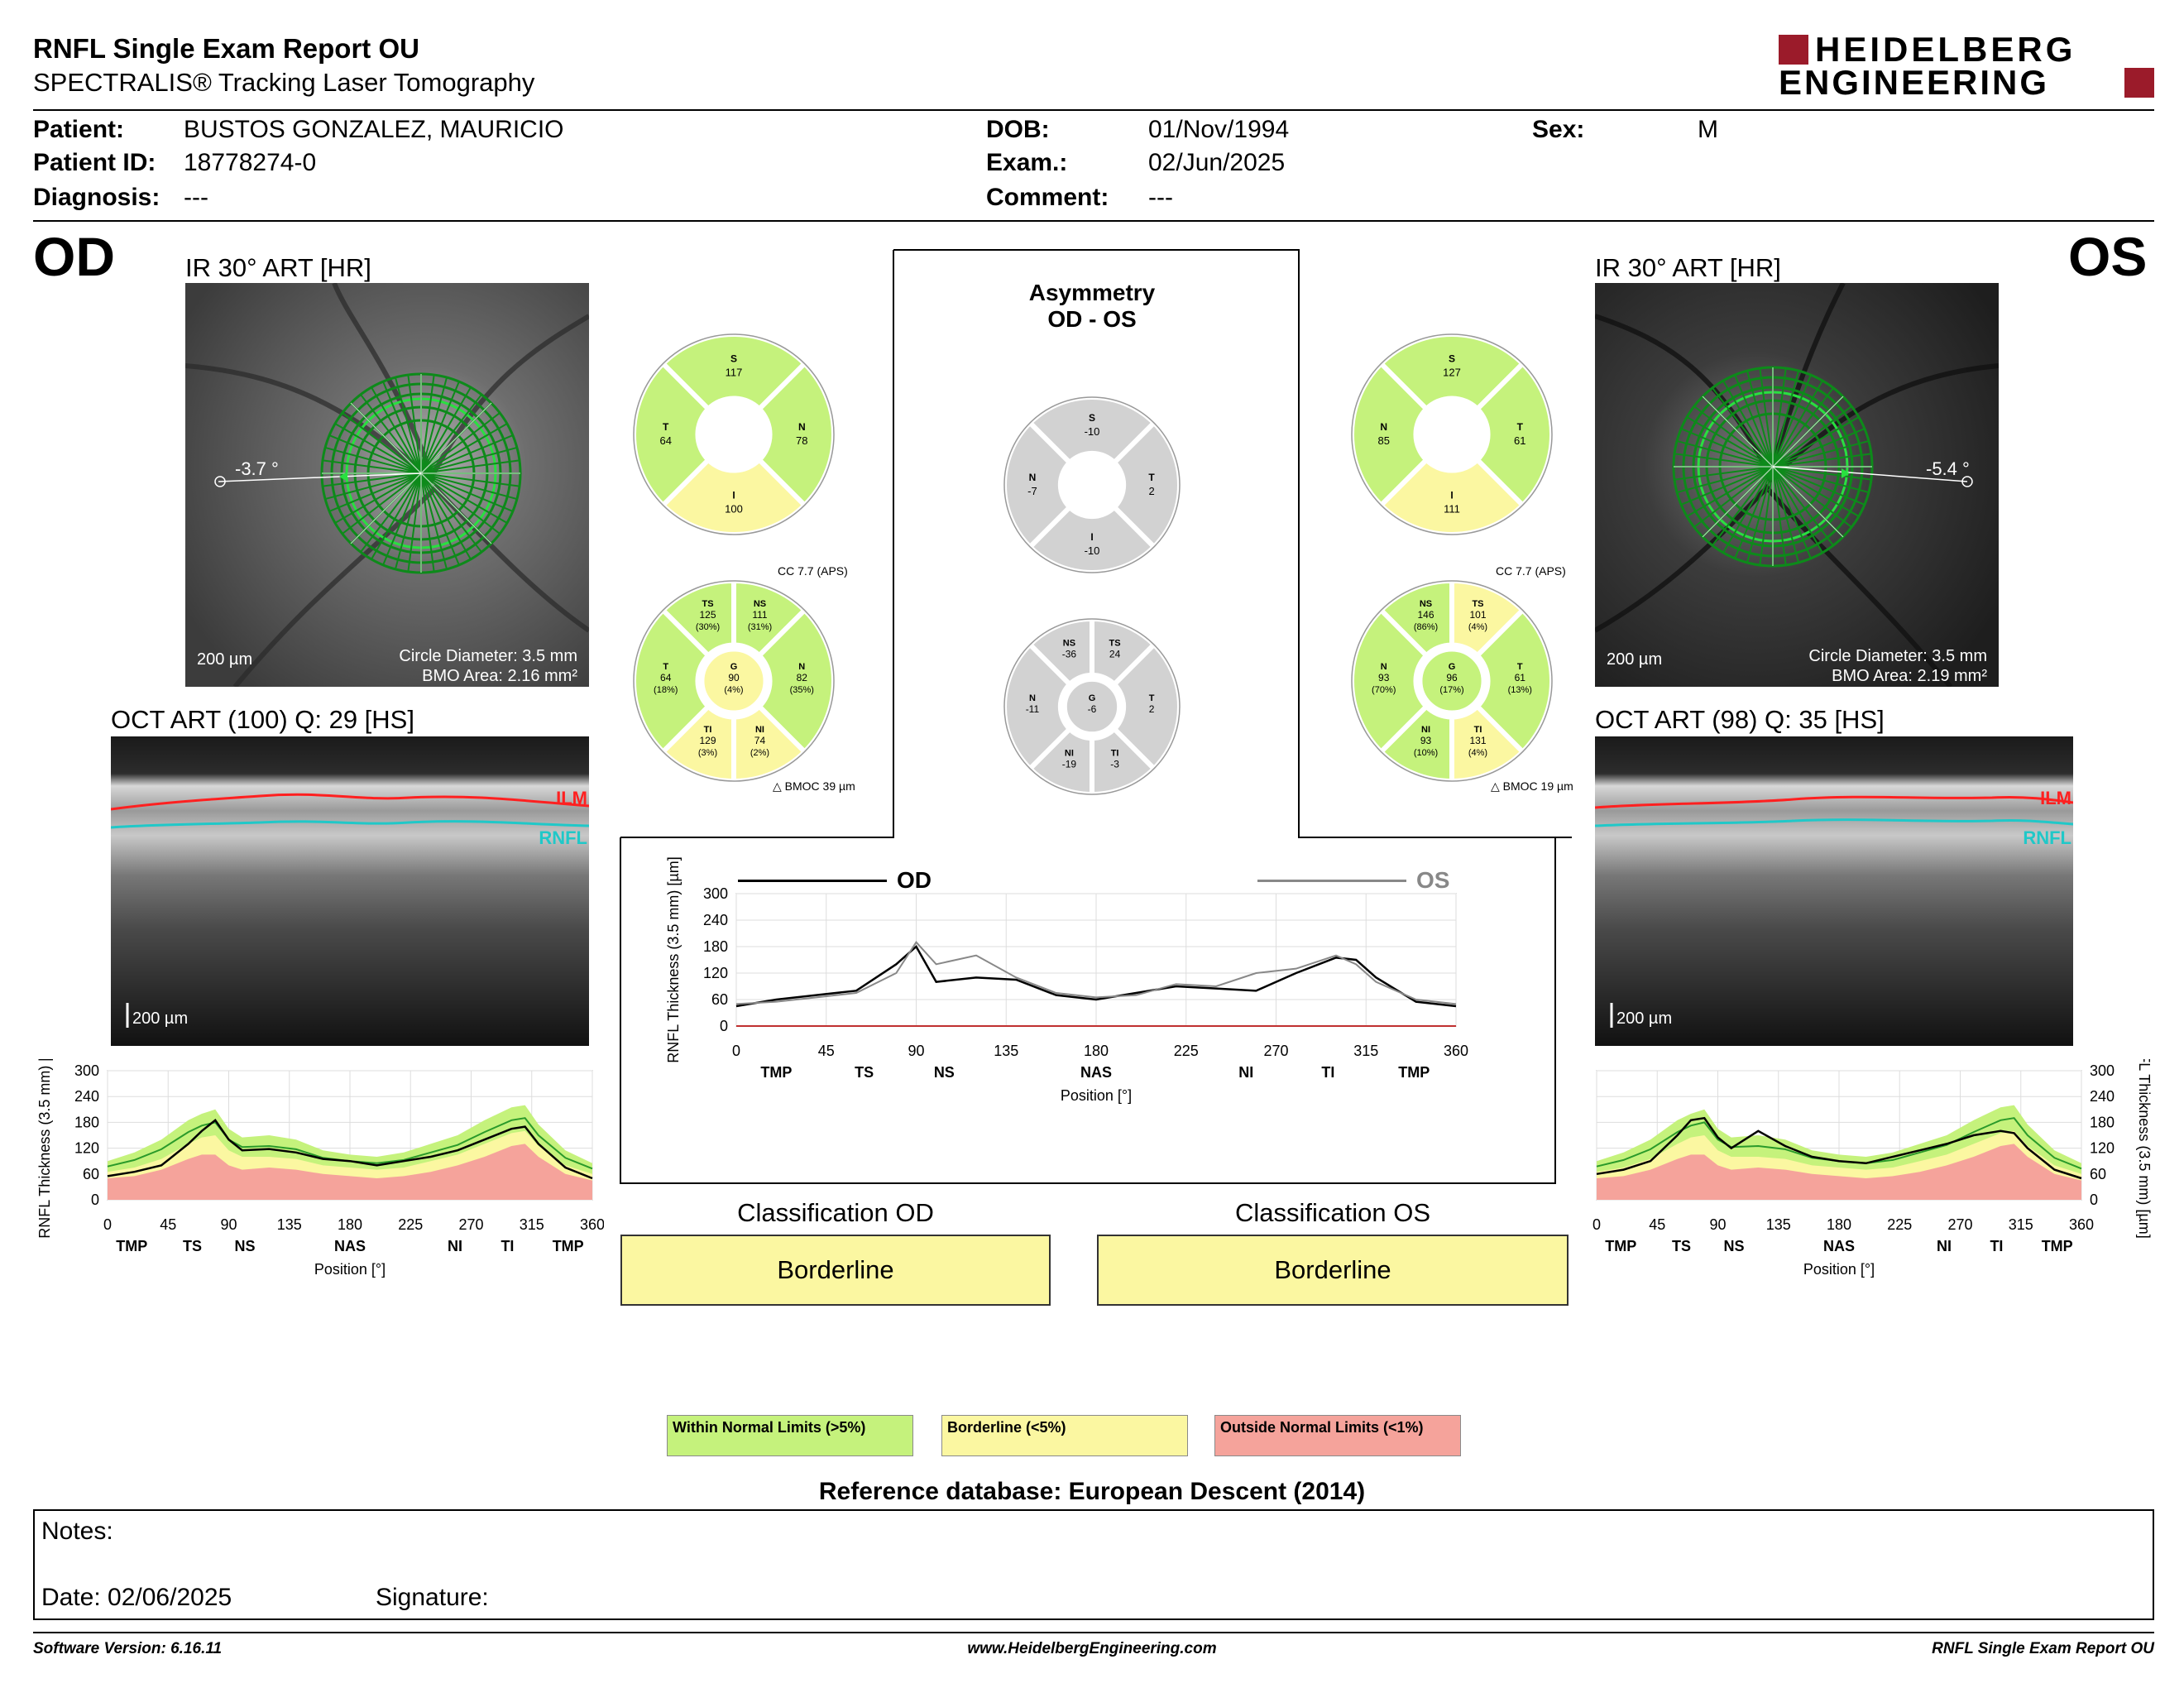 This screenshot has height=1688, width=2184. I want to click on report-subtitle: SPECTRALIS® Tracking Laser Tomography, so click(284, 82).